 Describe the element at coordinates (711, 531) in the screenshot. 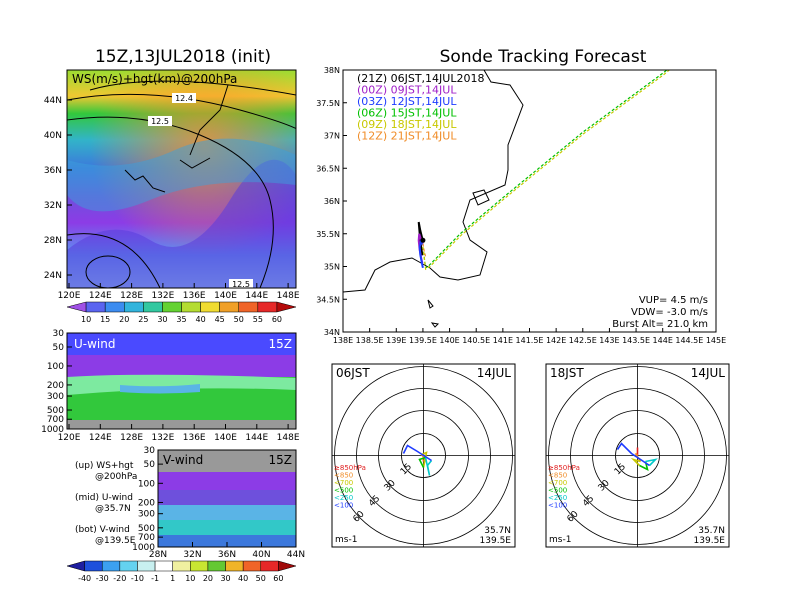

I see `hodograph-lat: 35.7N` at that location.